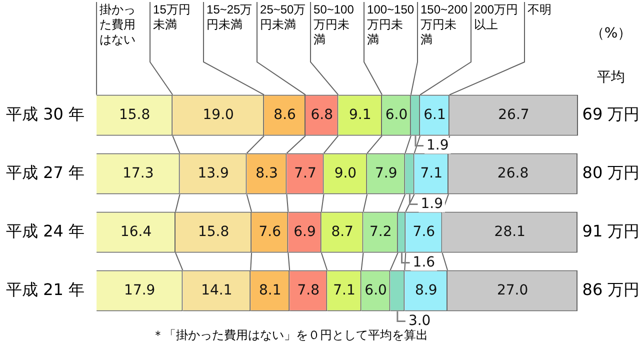 This screenshot has width=640, height=346. What do you see at coordinates (611, 78) in the screenshot?
I see `text: 平均` at bounding box center [611, 78].